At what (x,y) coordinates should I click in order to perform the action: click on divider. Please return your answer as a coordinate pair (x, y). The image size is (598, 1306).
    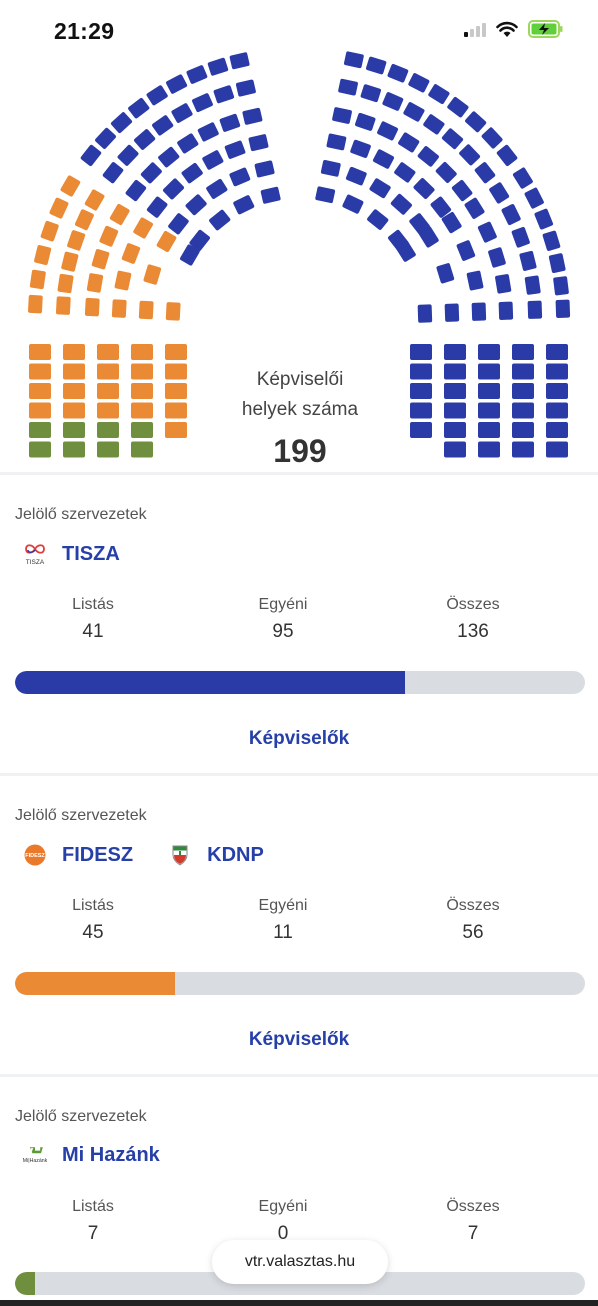
    Looking at the image, I should click on (299, 774).